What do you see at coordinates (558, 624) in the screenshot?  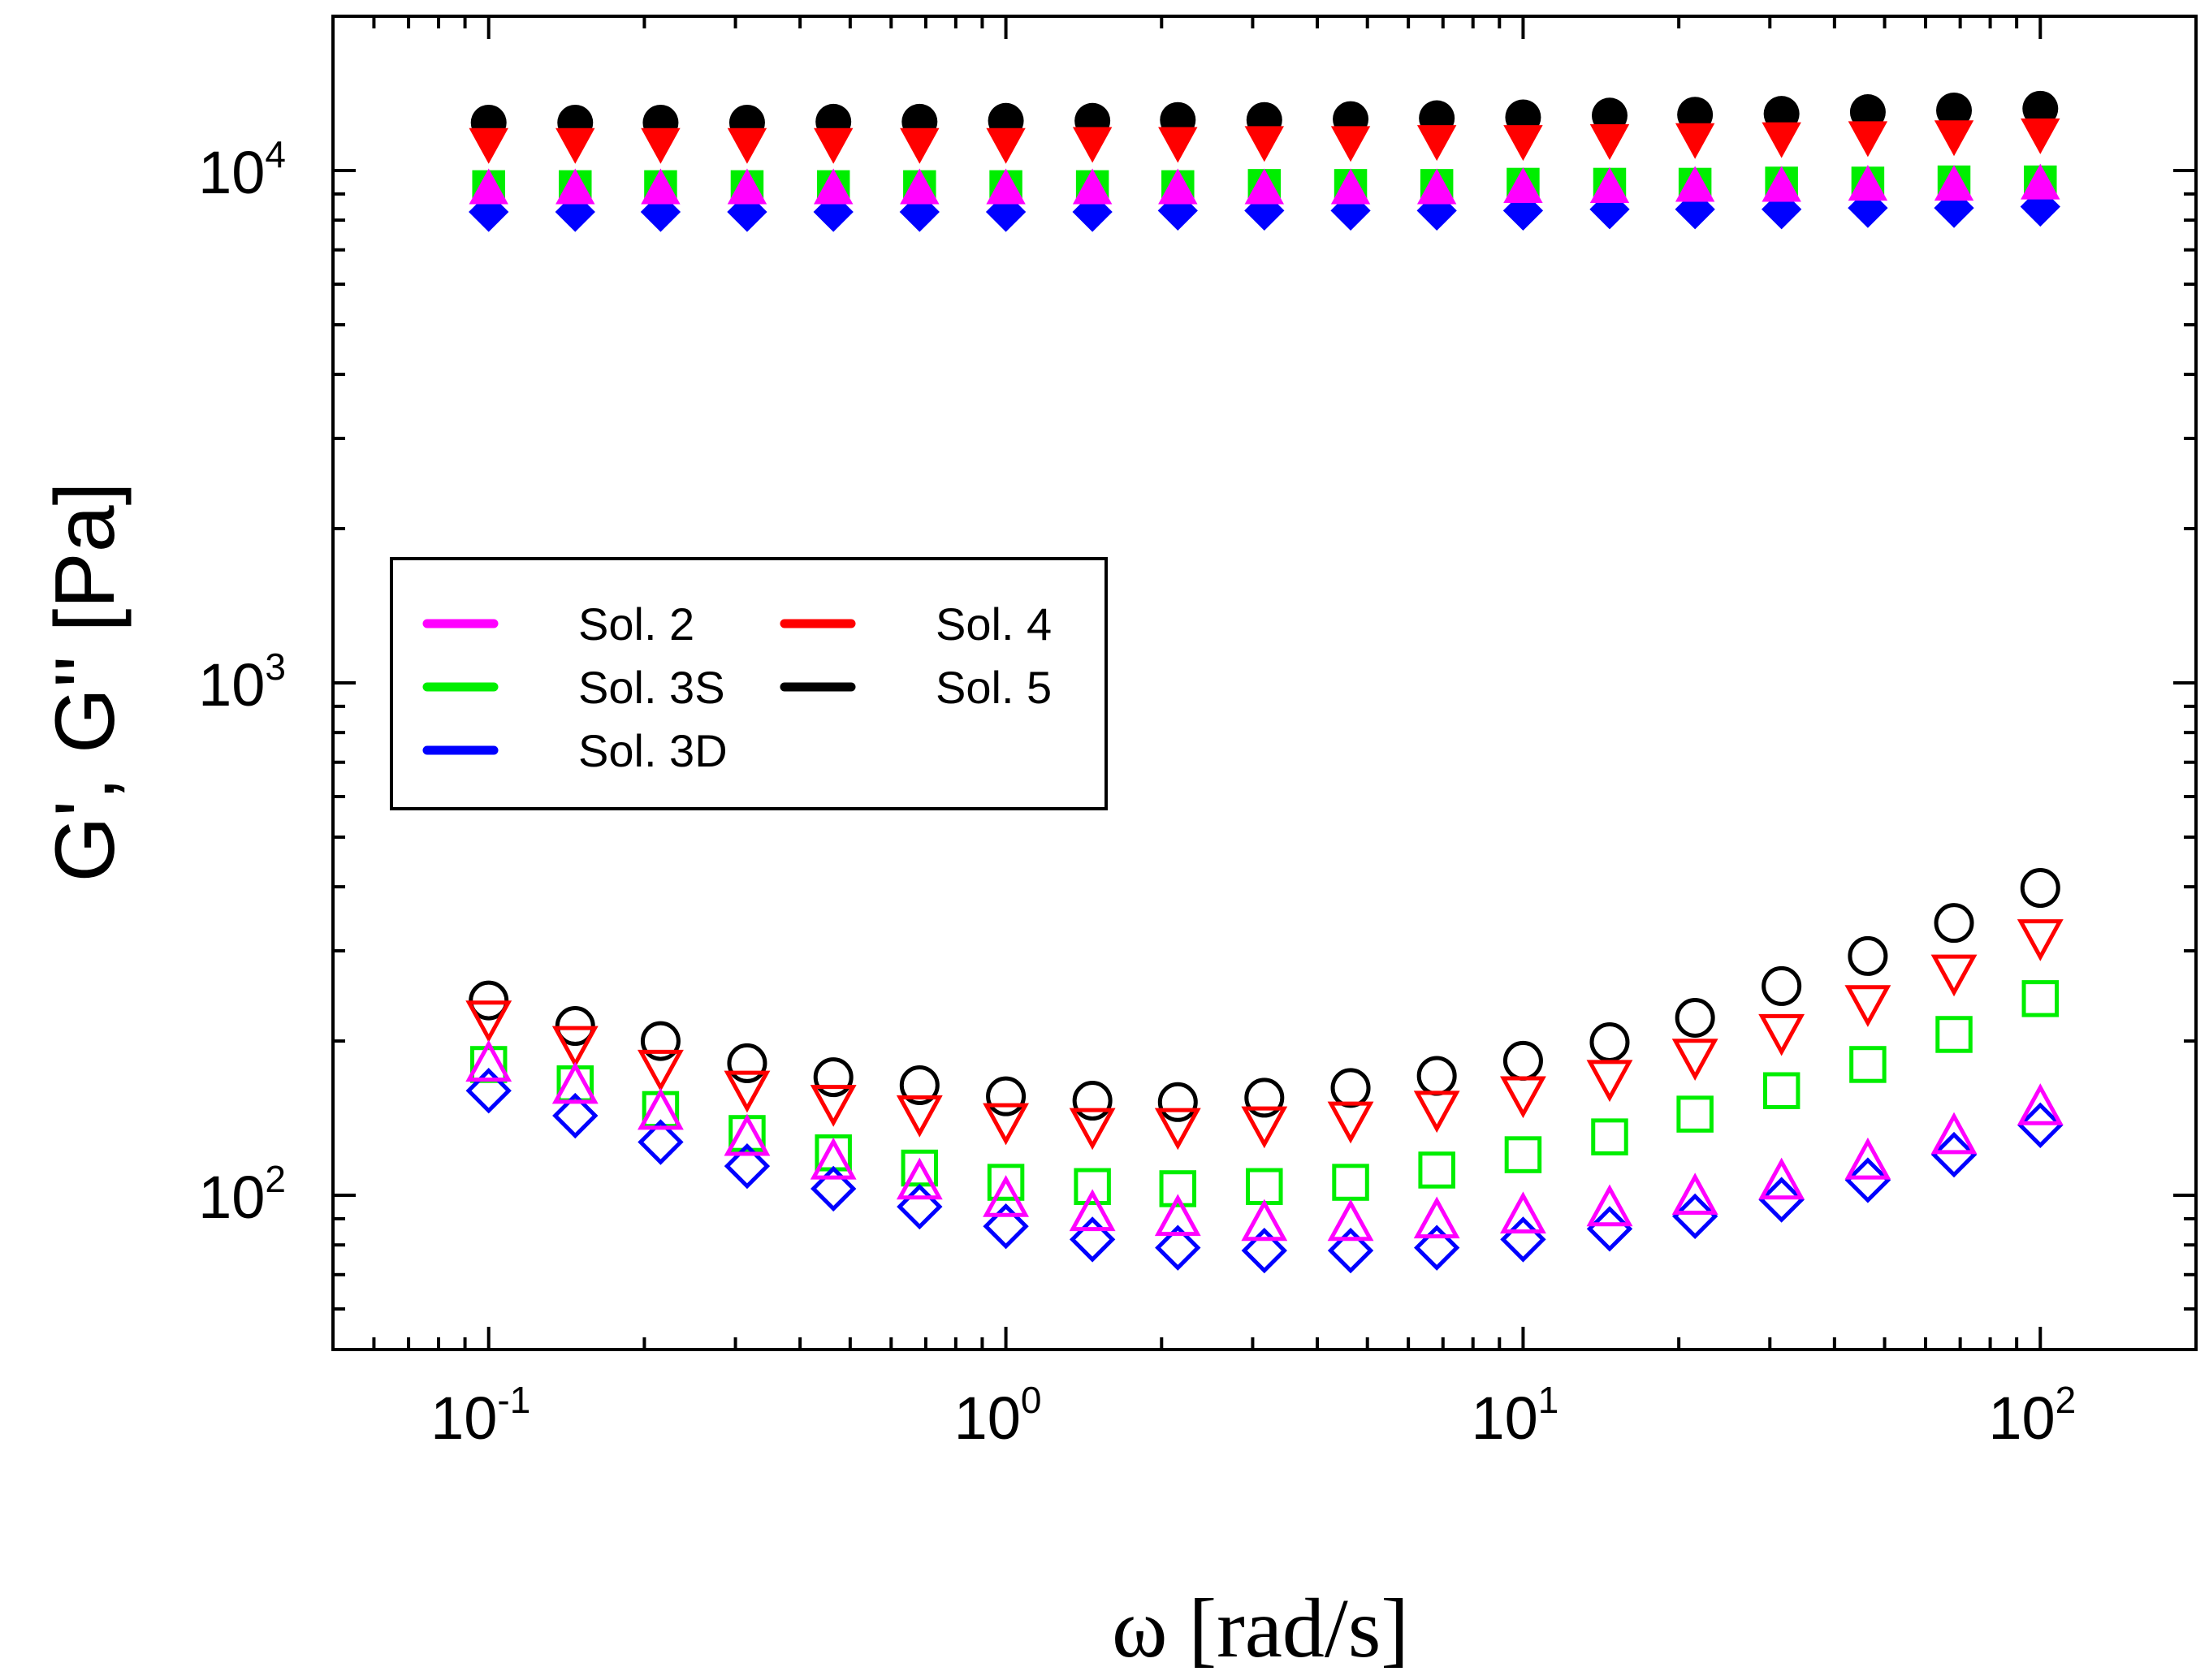 I see `legend-item: Sol. 2` at bounding box center [558, 624].